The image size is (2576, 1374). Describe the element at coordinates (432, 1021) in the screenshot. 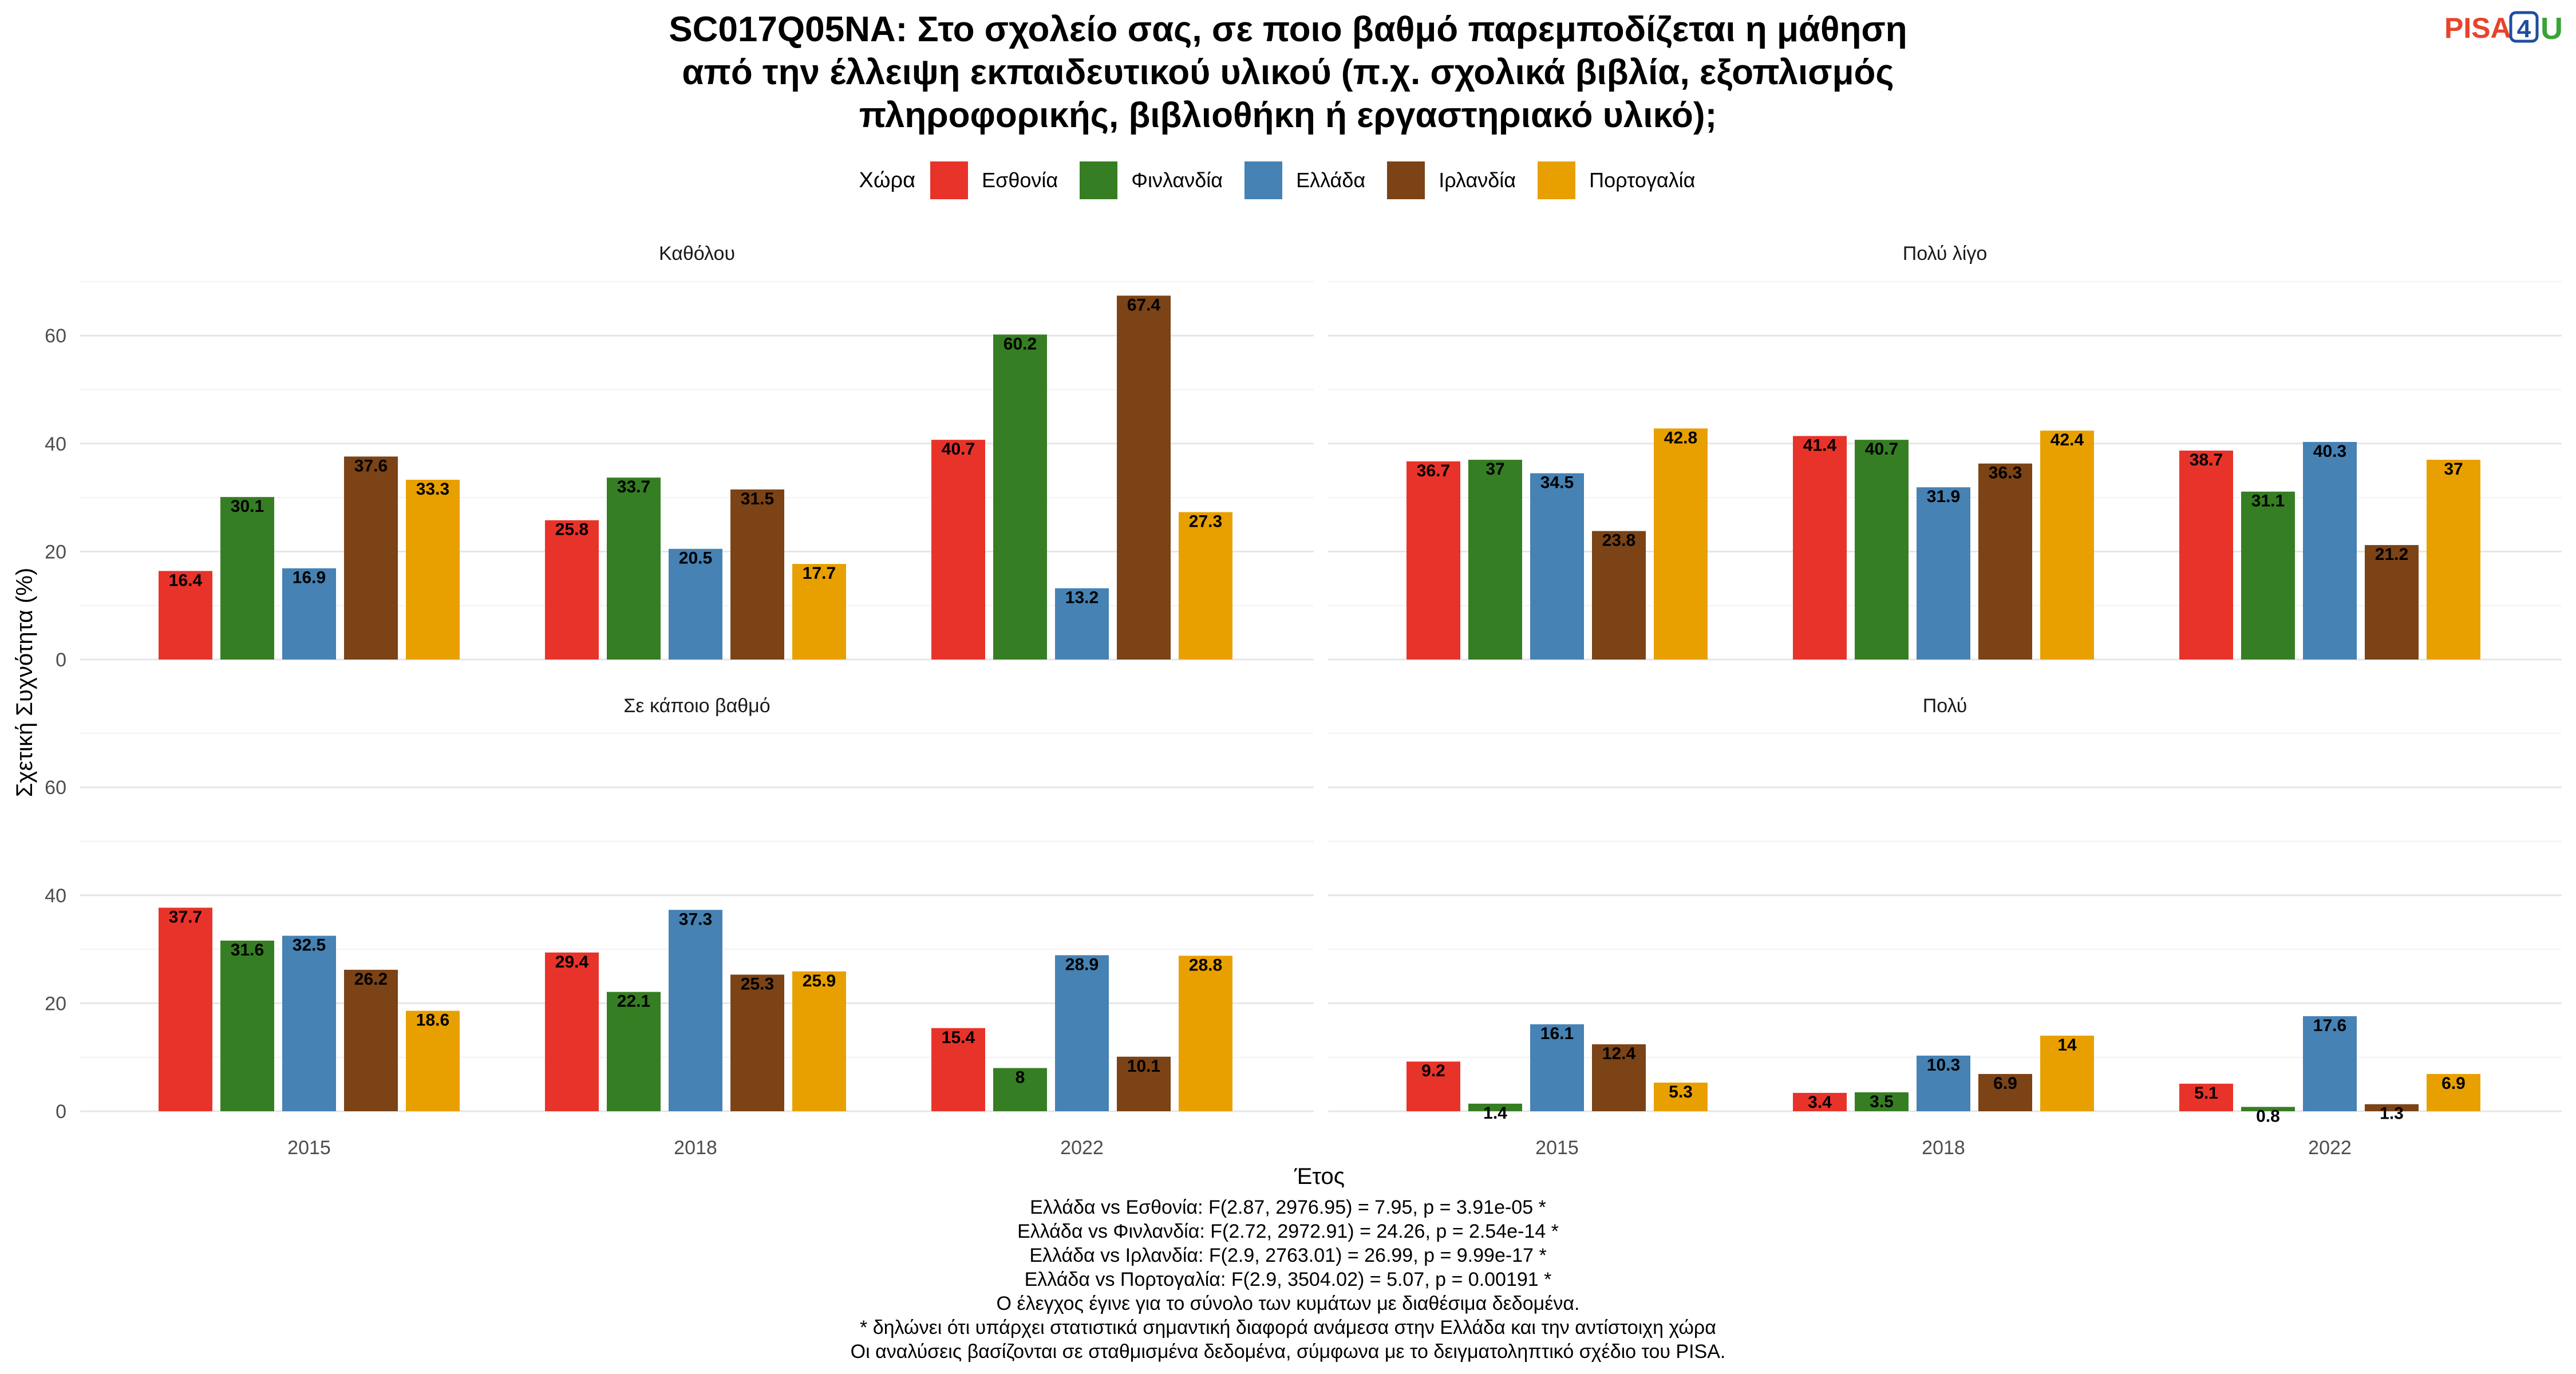

I see `bar-value-label: 18.6` at that location.